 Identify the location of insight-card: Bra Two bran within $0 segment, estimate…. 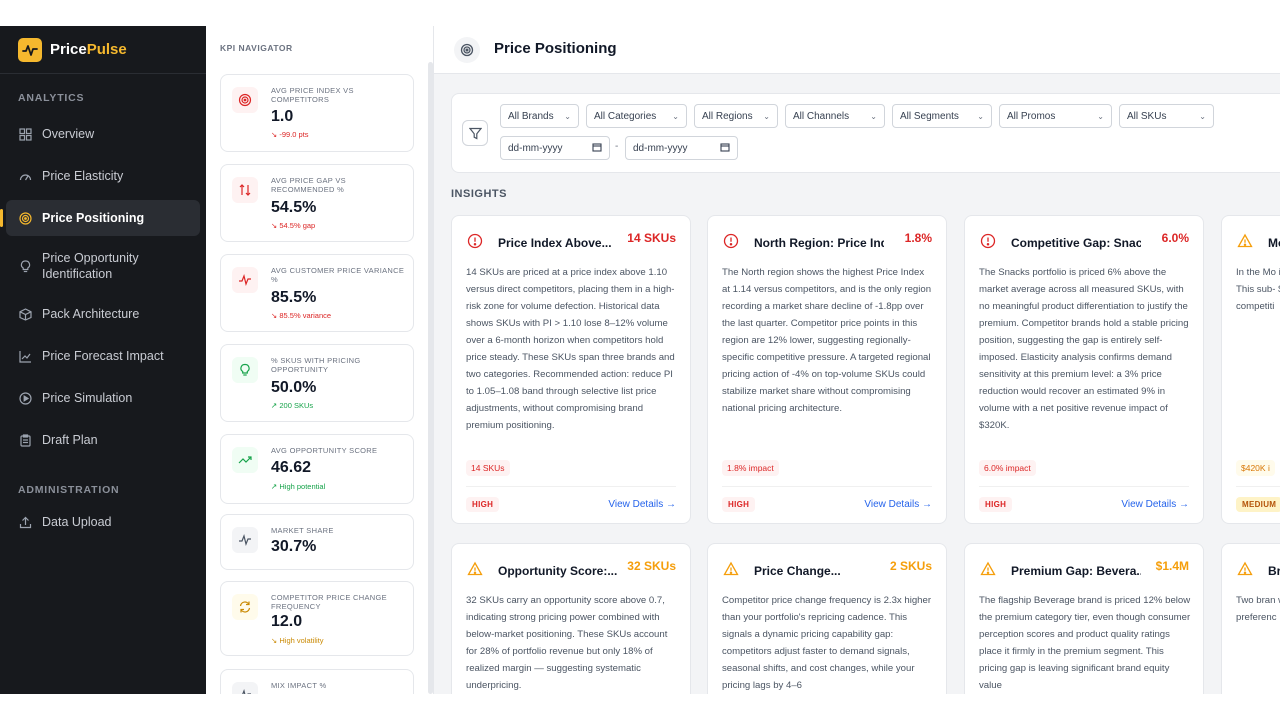
(1250, 618).